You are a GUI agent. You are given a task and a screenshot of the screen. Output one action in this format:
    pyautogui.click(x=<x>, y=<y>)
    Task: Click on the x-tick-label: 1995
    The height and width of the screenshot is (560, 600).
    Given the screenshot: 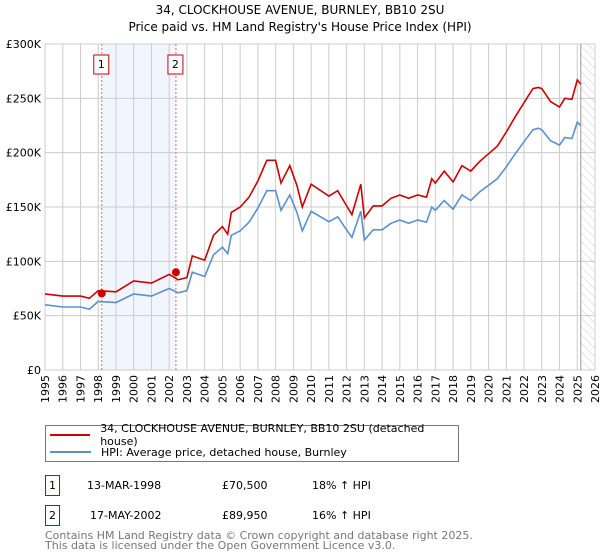 What is the action you would take?
    pyautogui.click(x=45, y=389)
    